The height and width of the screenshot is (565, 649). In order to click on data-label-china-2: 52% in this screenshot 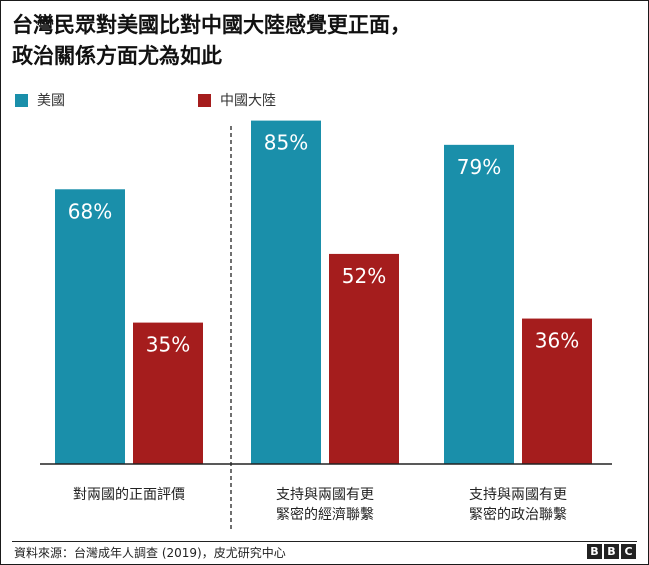, I will do `click(364, 276)`.